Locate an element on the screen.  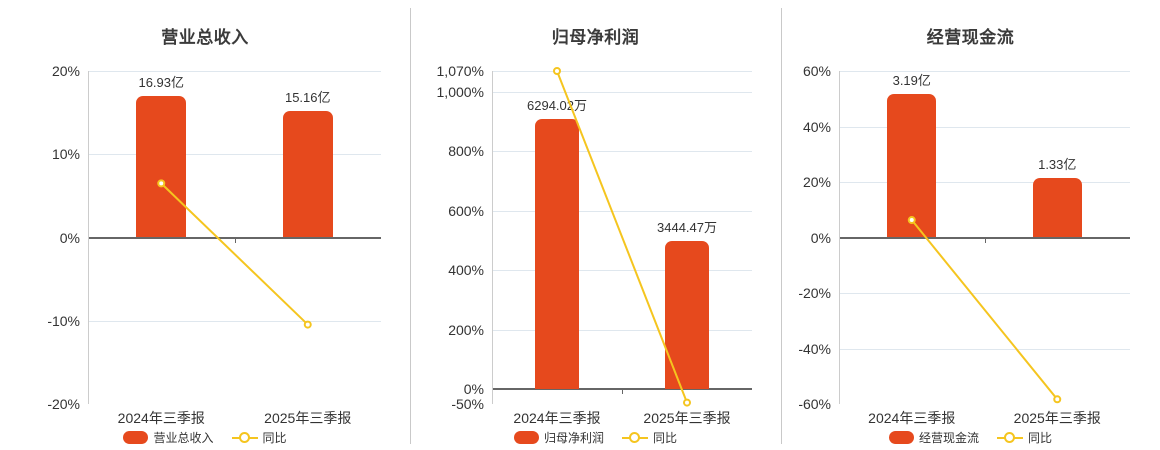
legend-item-bar-series: 营业总收入 is located at coordinates (168, 437).